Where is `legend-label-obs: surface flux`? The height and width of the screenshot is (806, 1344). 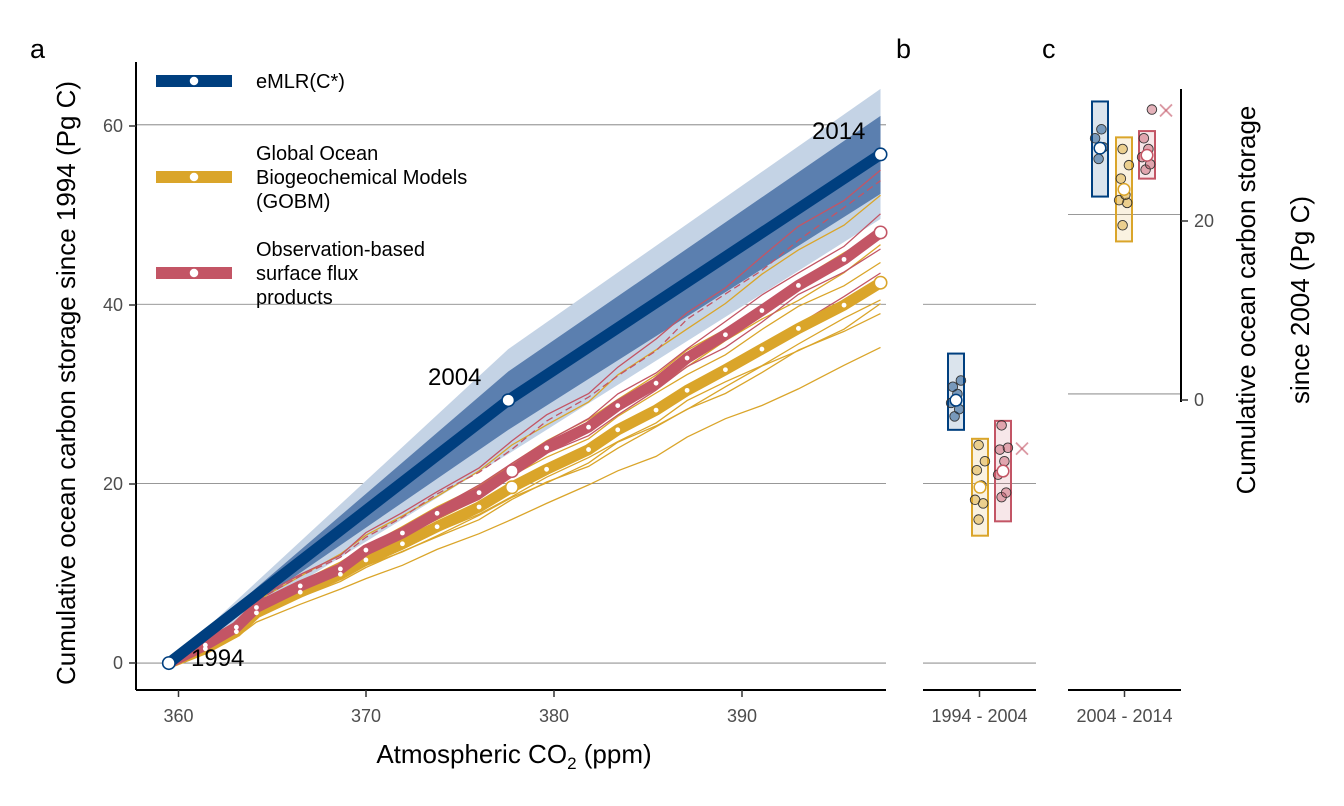
legend-label-obs: surface flux is located at coordinates (307, 274).